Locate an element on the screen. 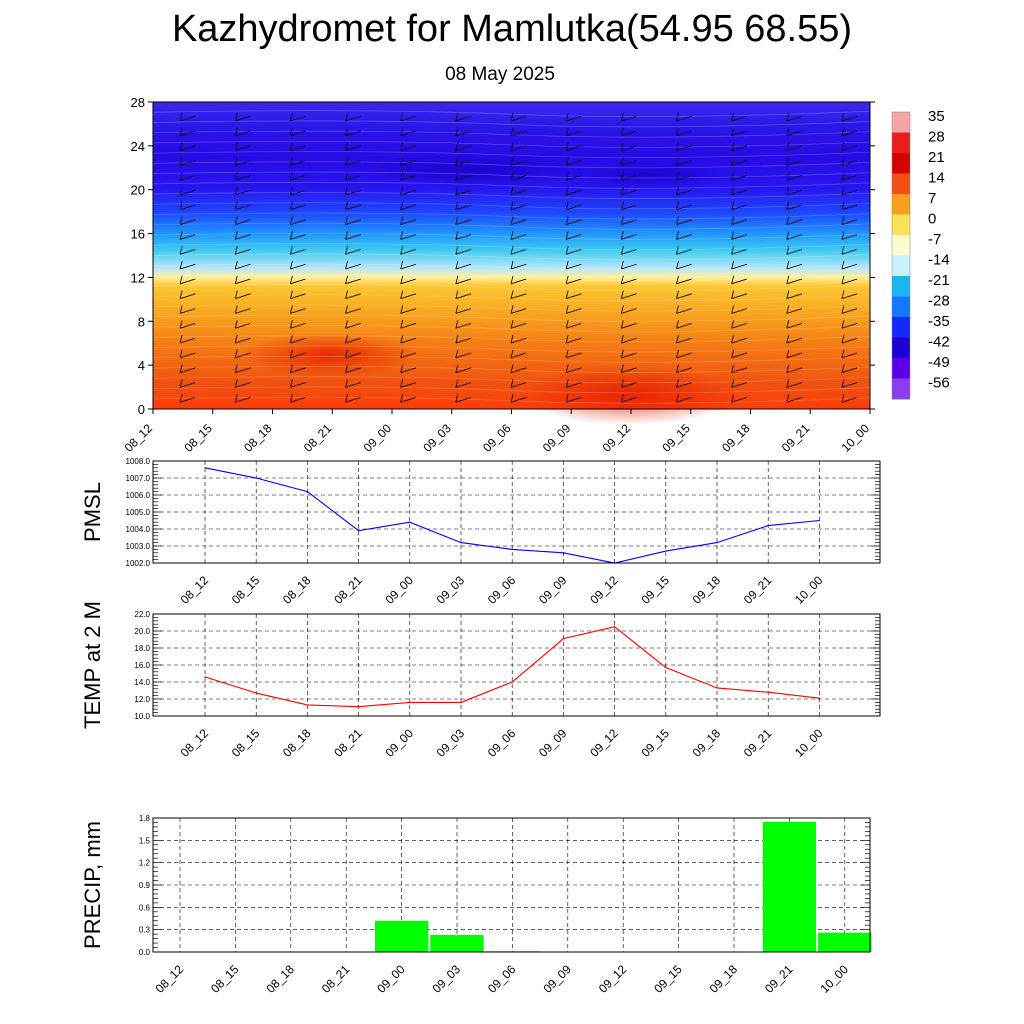 This screenshot has width=1024, height=1024. precip-bar is located at coordinates (401, 936).